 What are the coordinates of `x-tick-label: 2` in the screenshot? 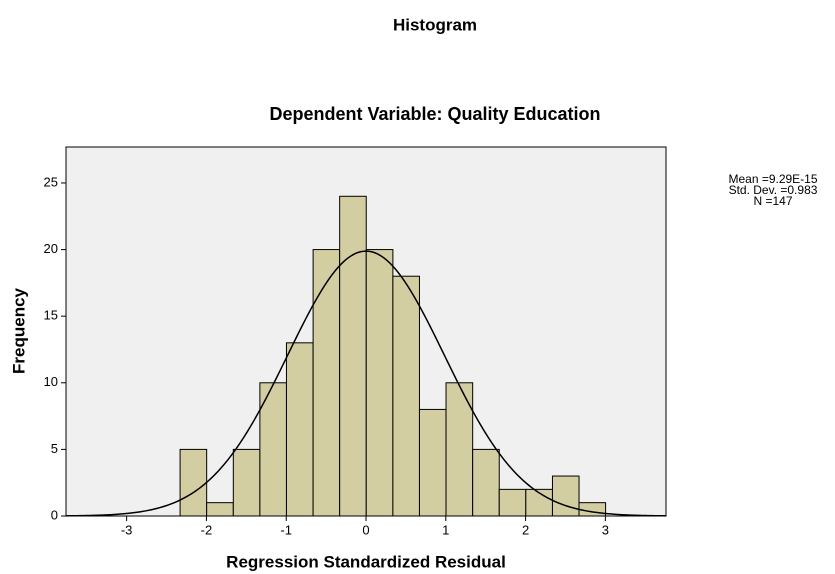 It's located at (525, 529).